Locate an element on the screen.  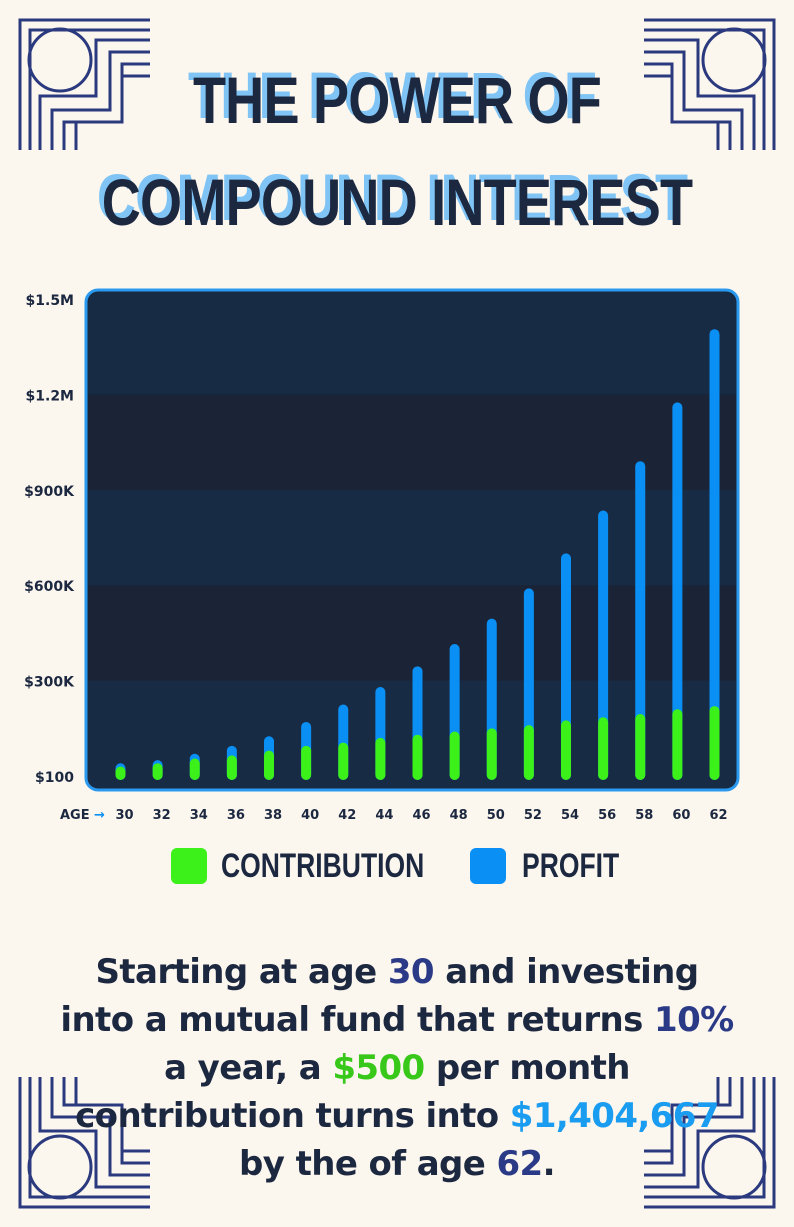
x-tick-label: 52 is located at coordinates (533, 815).